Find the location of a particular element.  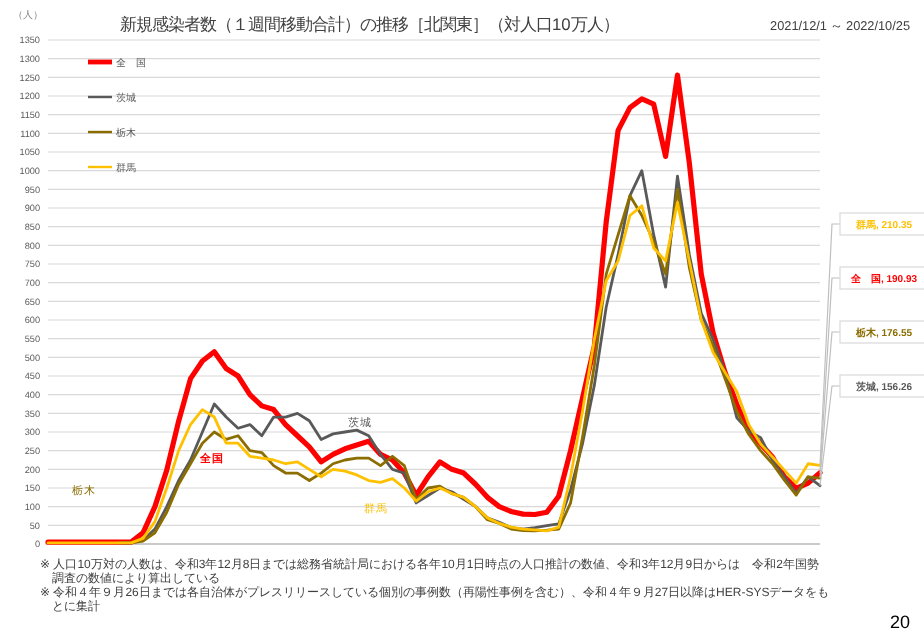

chart-title: 新規感染者数（１週間移動合計）の推移［北関東］（対人口10万人） is located at coordinates (369, 24).